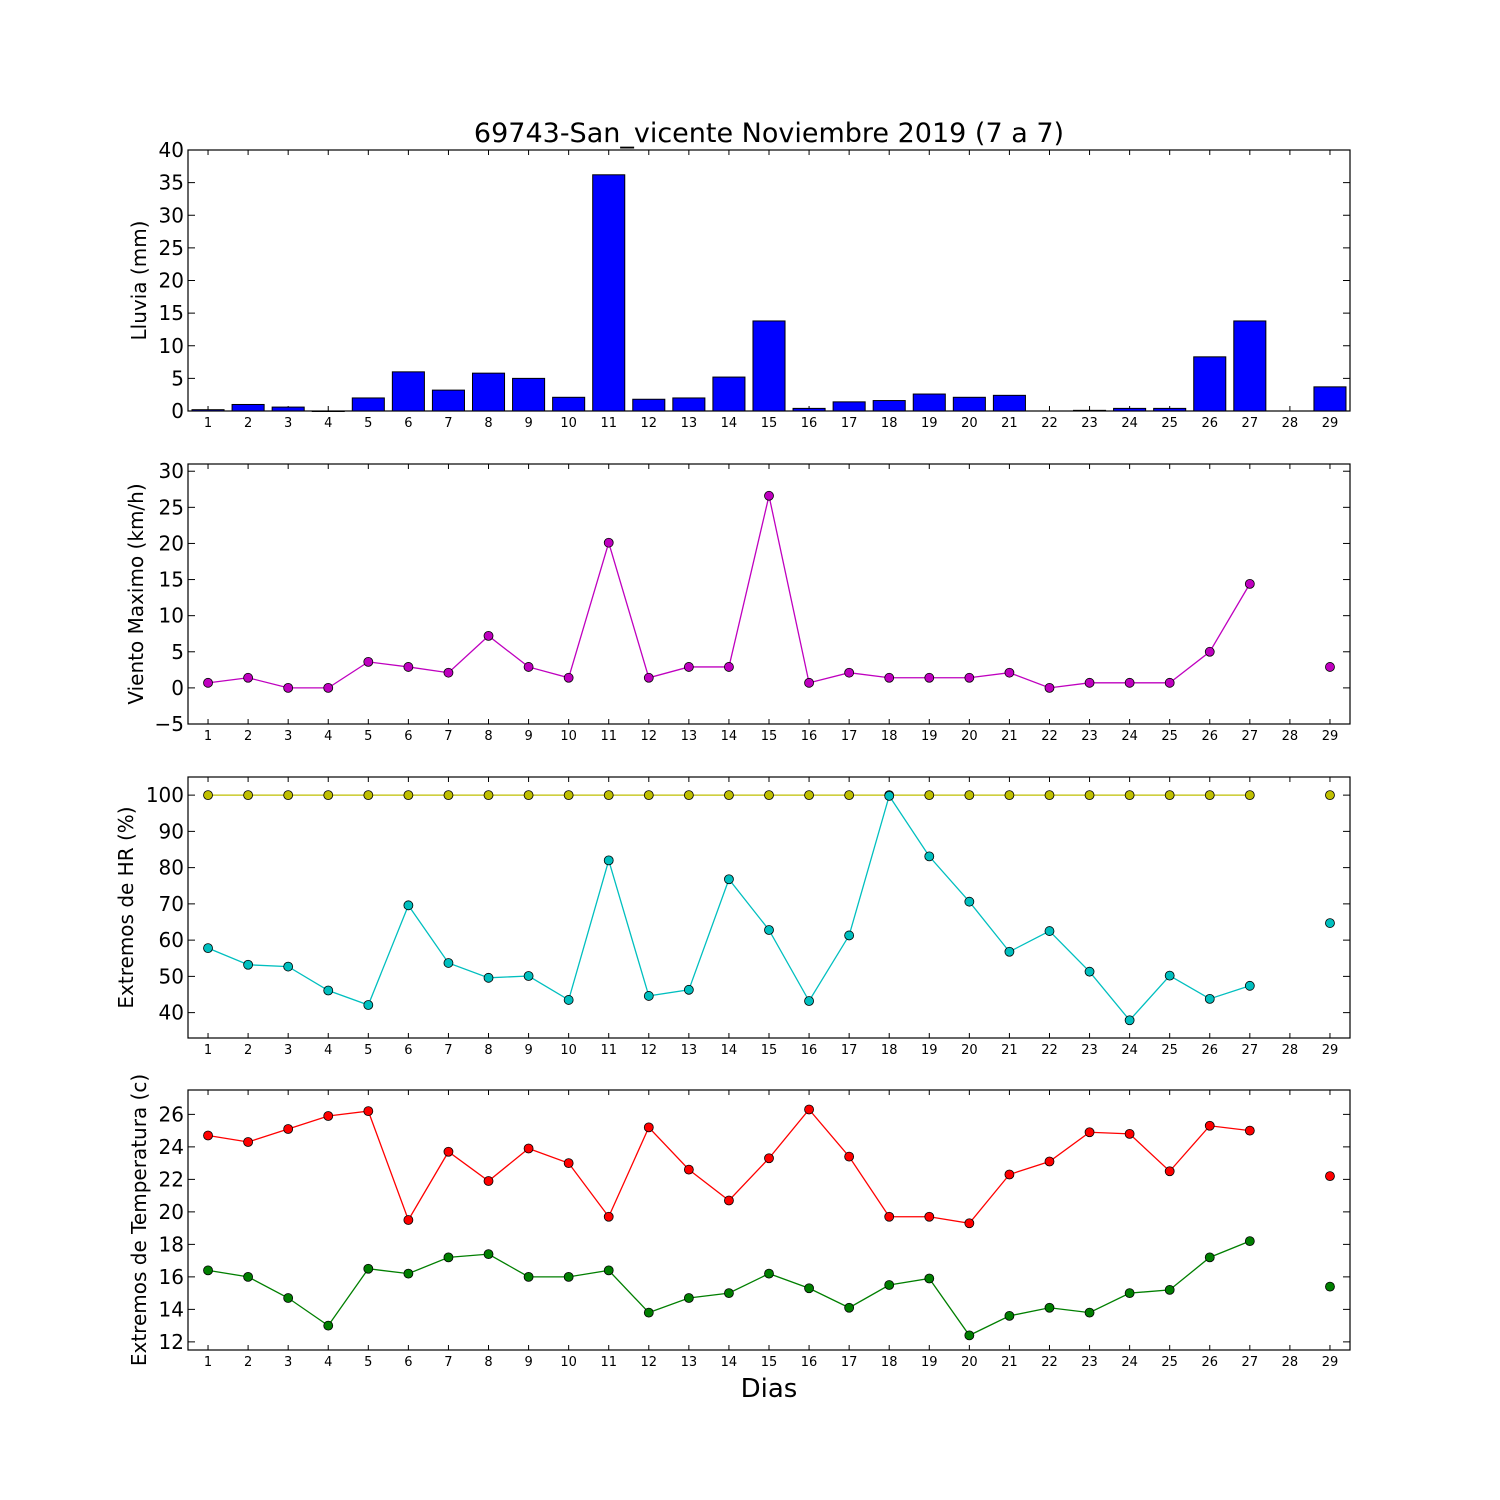 This screenshot has width=1500, height=1500. I want to click on x-tick-label: 12, so click(649, 736).